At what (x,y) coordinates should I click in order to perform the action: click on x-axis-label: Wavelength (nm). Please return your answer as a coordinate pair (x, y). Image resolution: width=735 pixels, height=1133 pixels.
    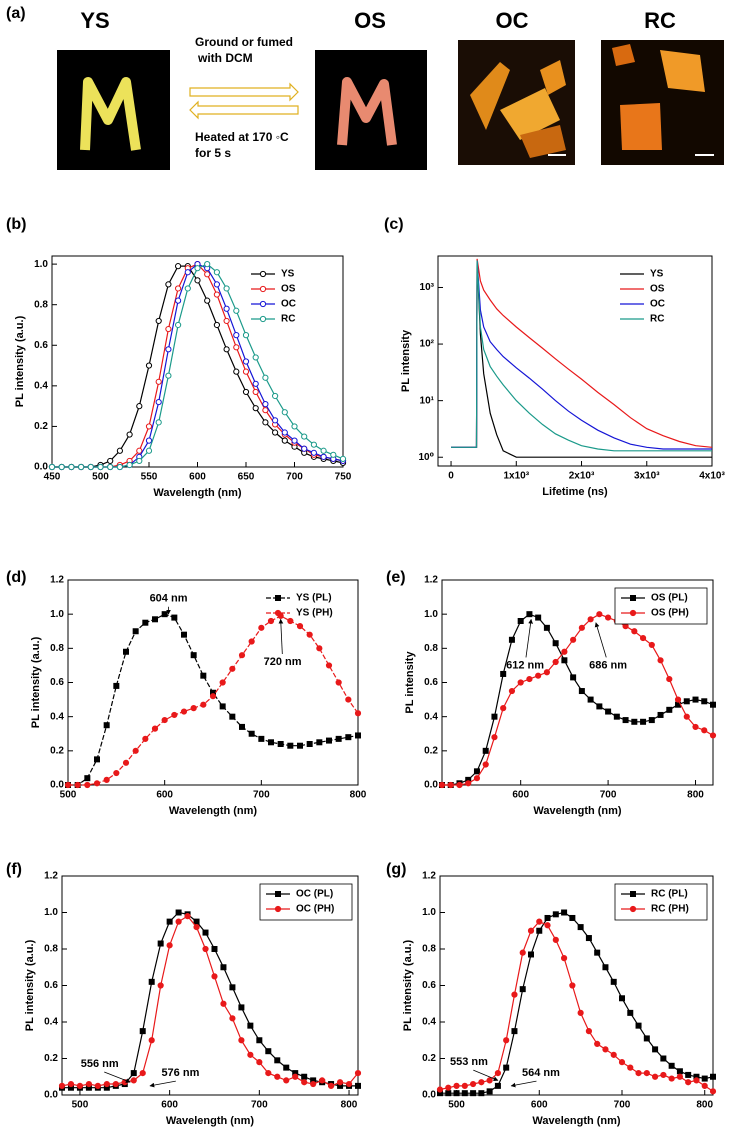
    Looking at the image, I should click on (197, 493).